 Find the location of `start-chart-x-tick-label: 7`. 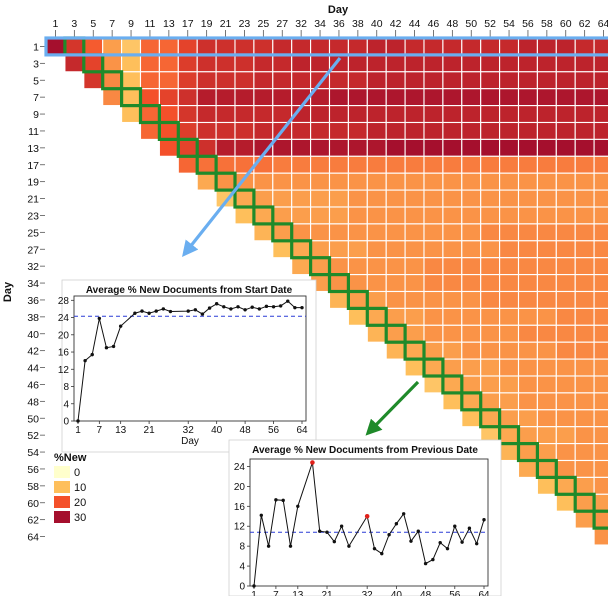

start-chart-x-tick-label: 7 is located at coordinates (100, 430).